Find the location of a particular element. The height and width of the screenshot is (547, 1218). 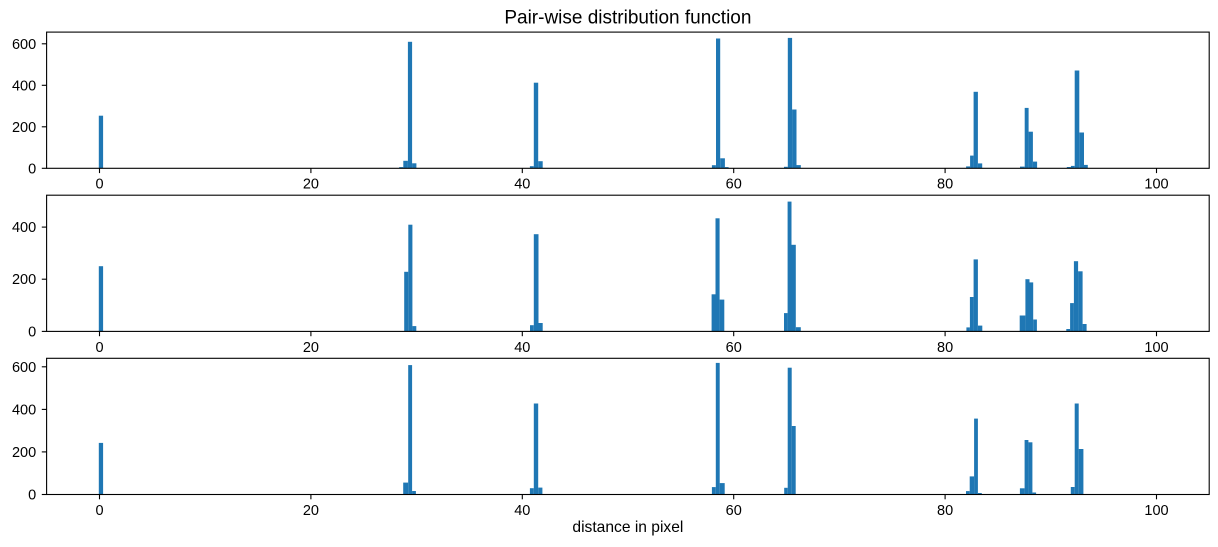

svg-text:Pair-wise distribution functio: Pair-wise distribution function is located at coordinates (627, 18).